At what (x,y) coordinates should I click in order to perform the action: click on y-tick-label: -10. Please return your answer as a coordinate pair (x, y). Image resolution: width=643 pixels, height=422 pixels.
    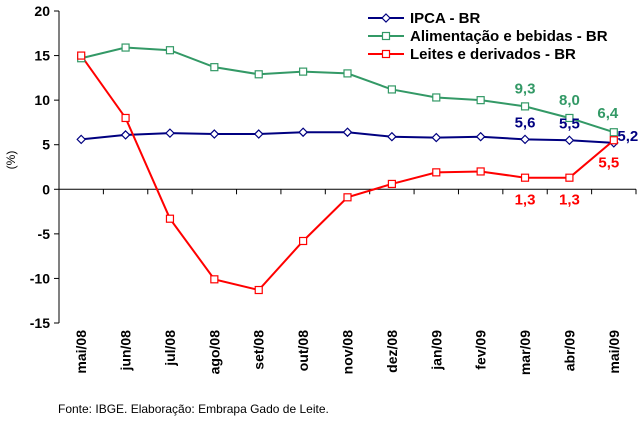
    Looking at the image, I should click on (40, 278).